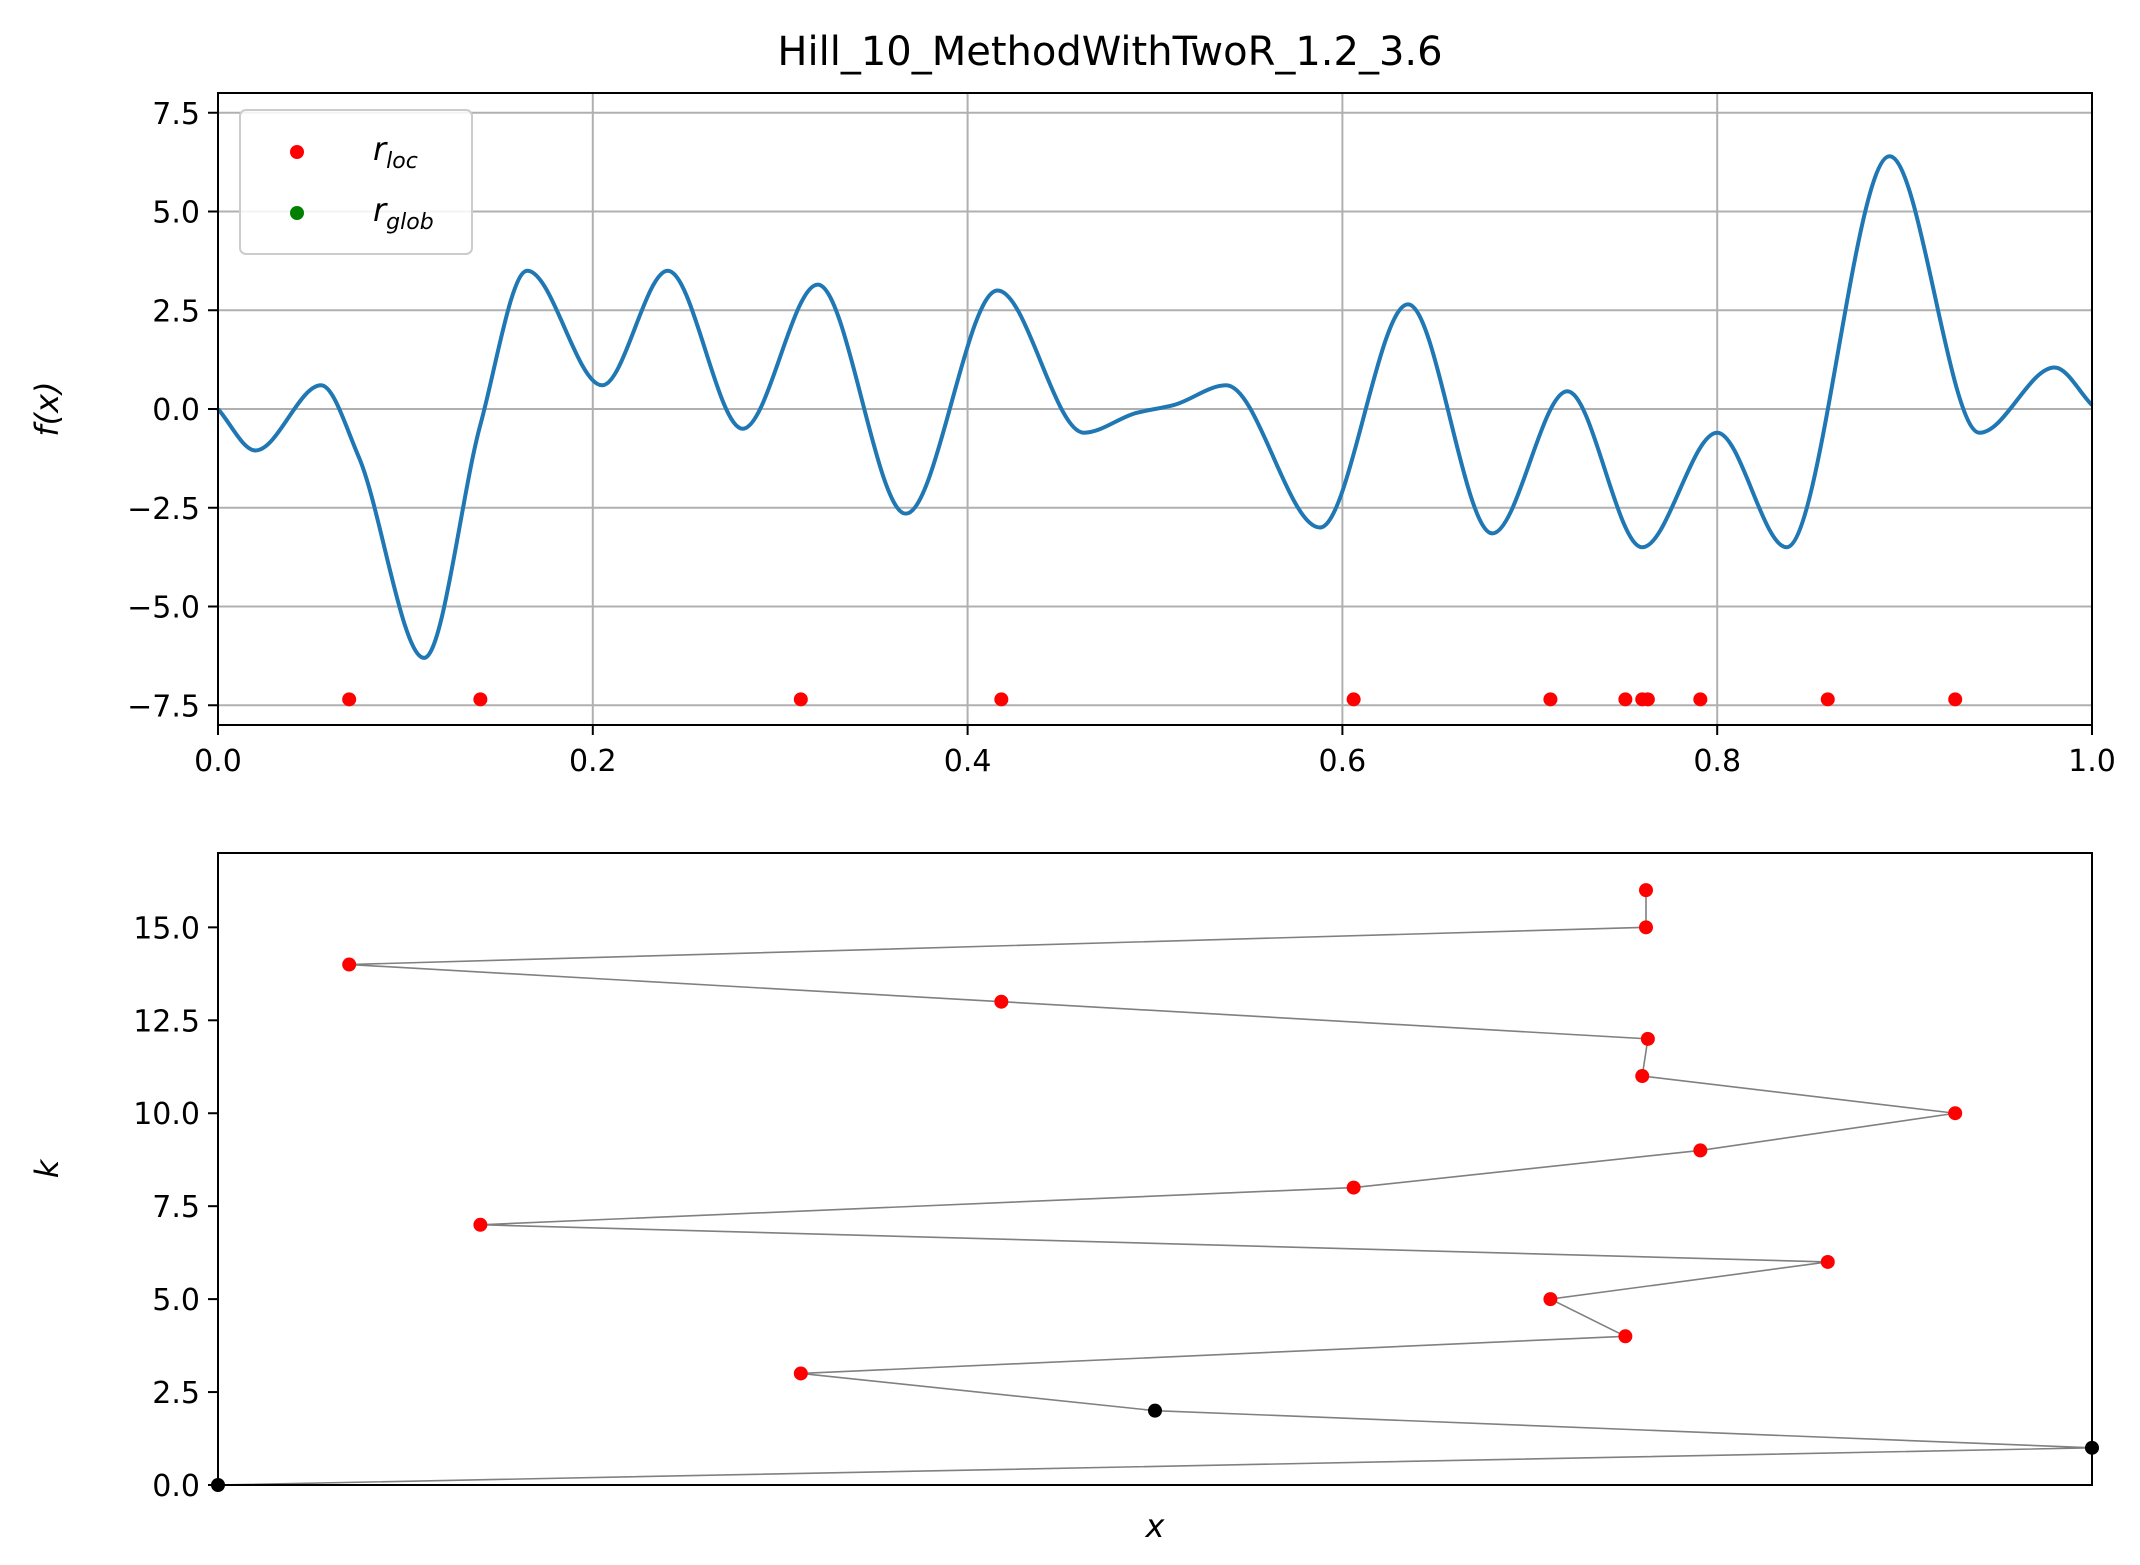  I want to click on top-x-tick-label: 0.4, so click(968, 761).